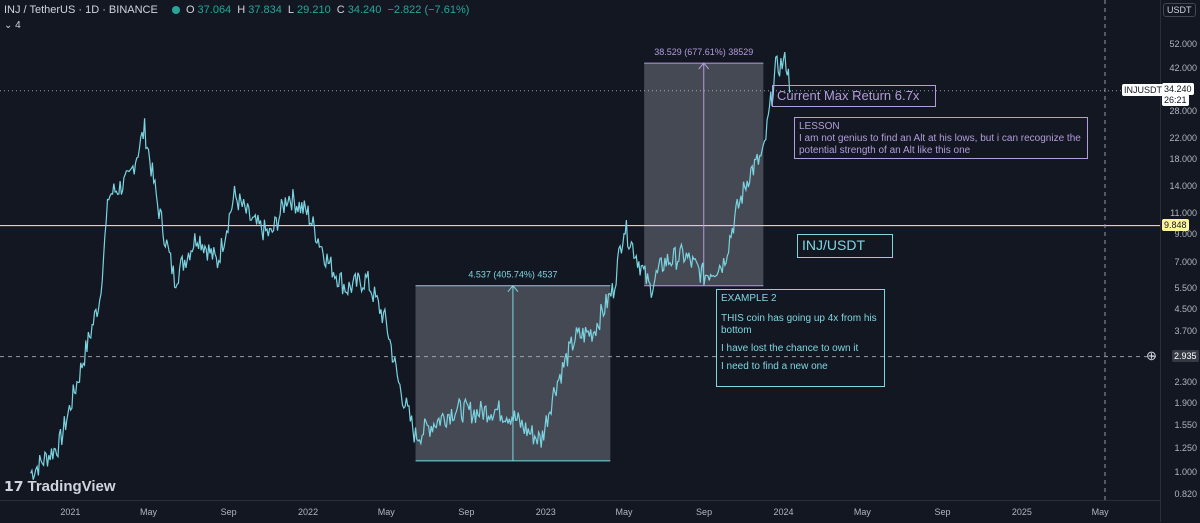 This screenshot has height=523, width=1200. What do you see at coordinates (819, 126) in the screenshot?
I see `lesson-title: LESSON` at bounding box center [819, 126].